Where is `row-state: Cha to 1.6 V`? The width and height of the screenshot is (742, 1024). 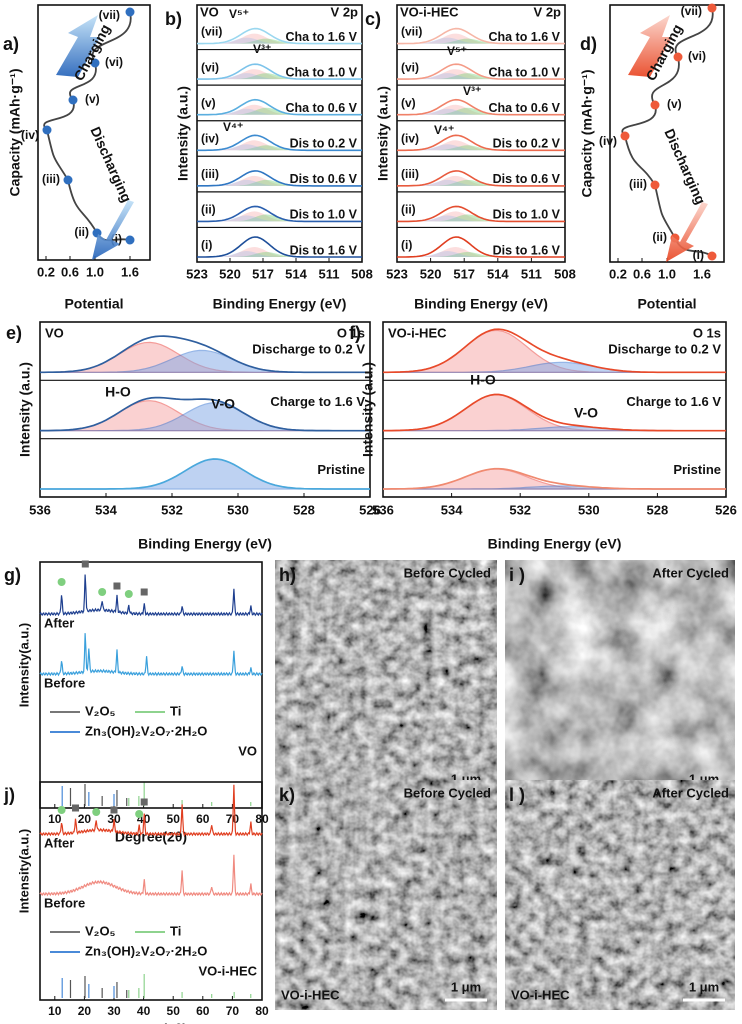 row-state: Cha to 1.6 V is located at coordinates (321, 37).